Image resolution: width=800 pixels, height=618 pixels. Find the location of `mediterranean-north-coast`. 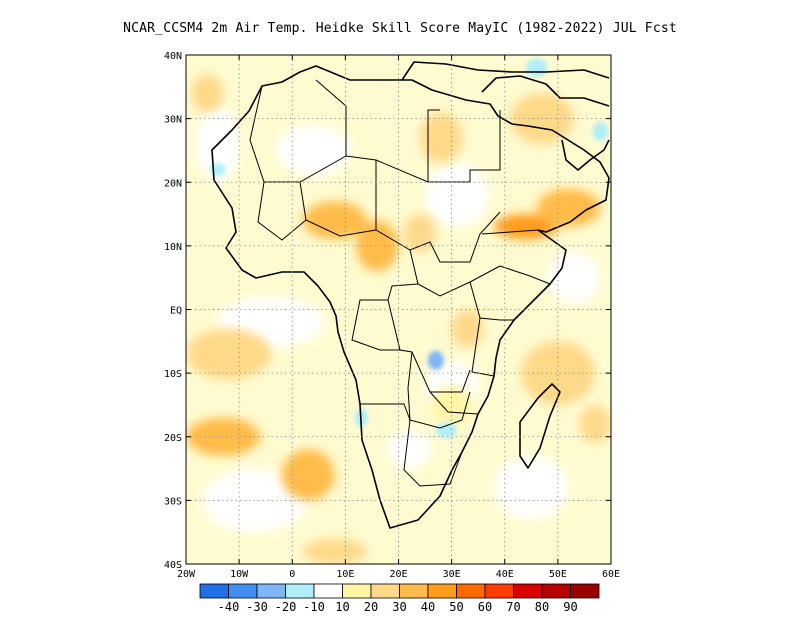

mediterranean-north-coast is located at coordinates (505, 71).